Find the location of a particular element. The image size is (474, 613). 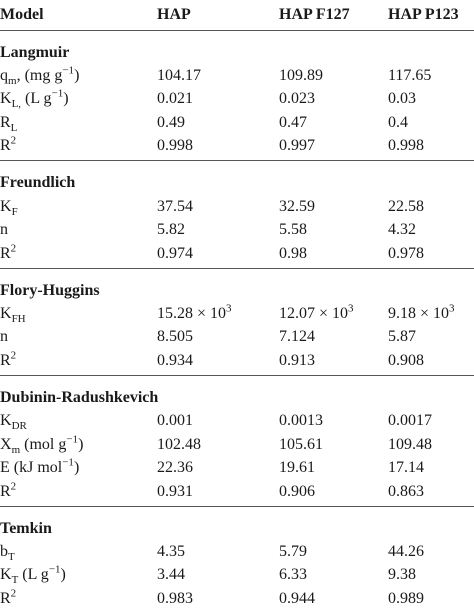

value-cell: 0.997 is located at coordinates (297, 145).